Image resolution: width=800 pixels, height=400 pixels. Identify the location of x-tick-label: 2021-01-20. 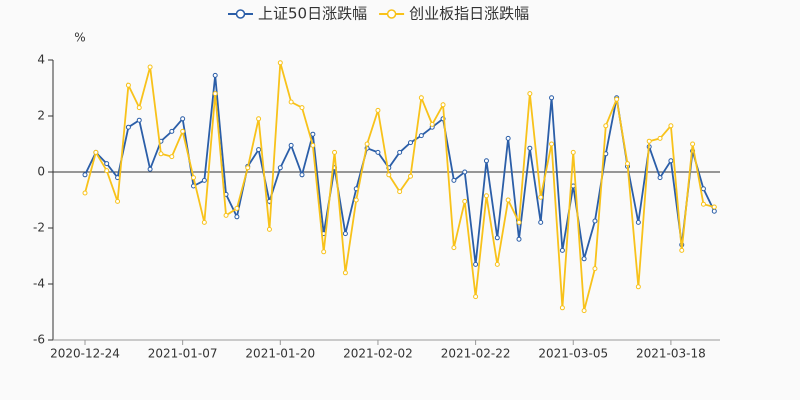
(280, 354).